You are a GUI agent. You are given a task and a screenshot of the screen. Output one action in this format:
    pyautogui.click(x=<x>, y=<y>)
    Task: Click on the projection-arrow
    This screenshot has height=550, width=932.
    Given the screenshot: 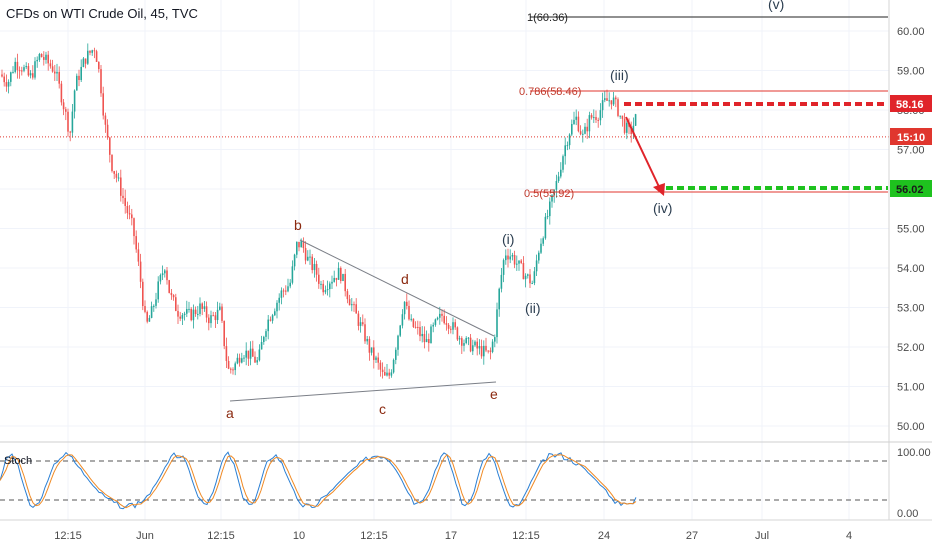 What is the action you would take?
    pyautogui.click(x=643, y=154)
    